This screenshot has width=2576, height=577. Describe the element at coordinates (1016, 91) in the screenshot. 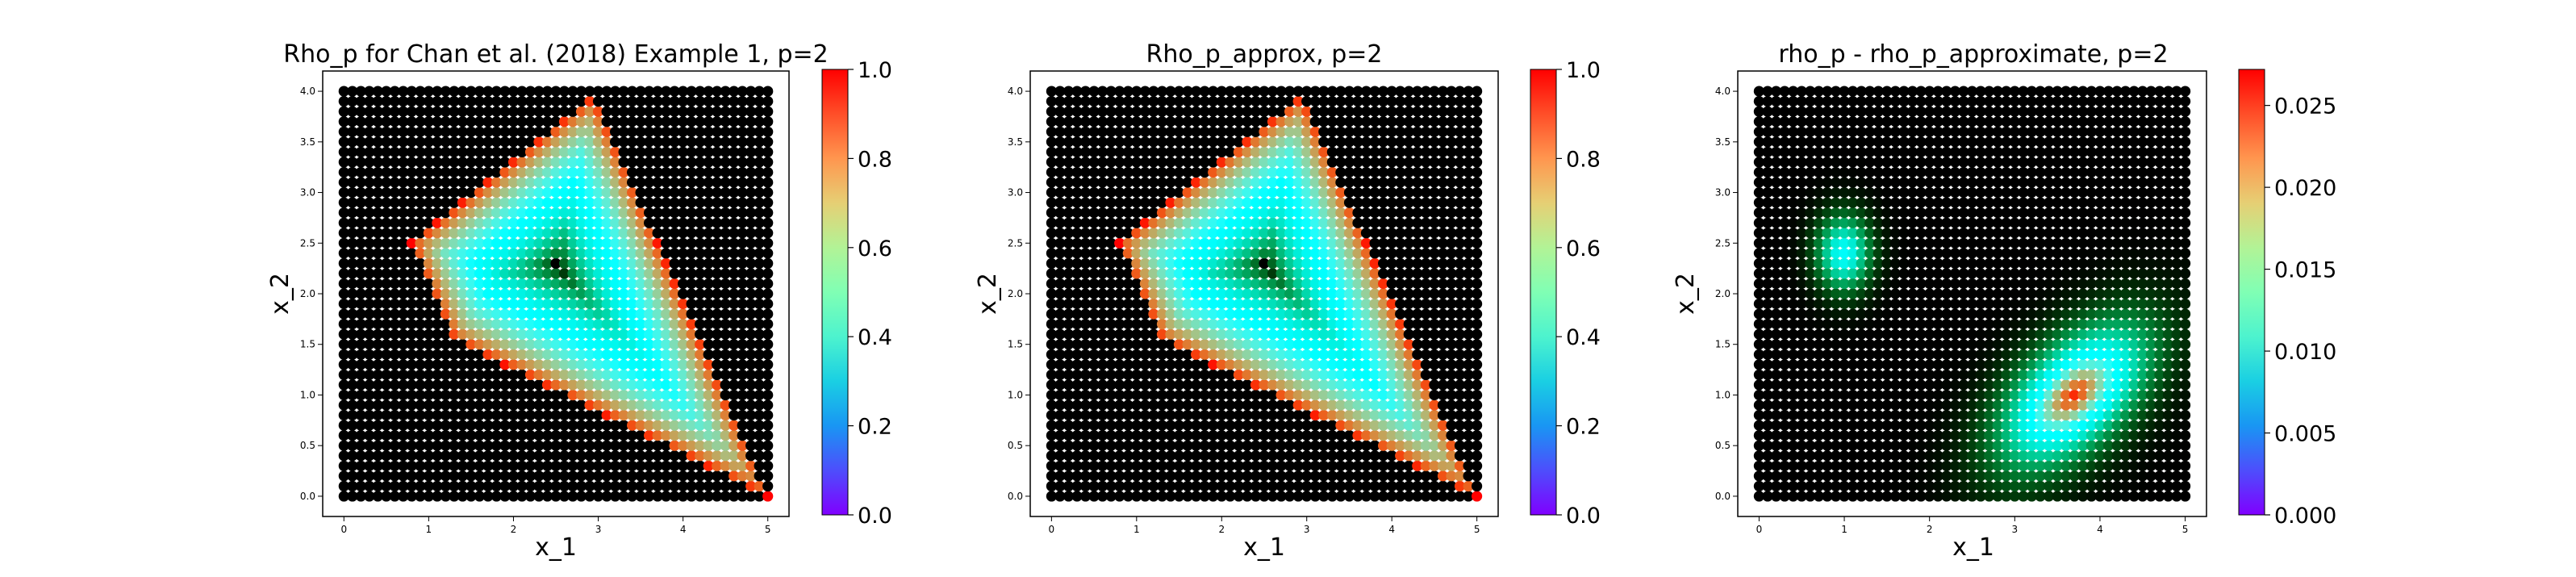

I see `y-tick-label: 4.0` at that location.